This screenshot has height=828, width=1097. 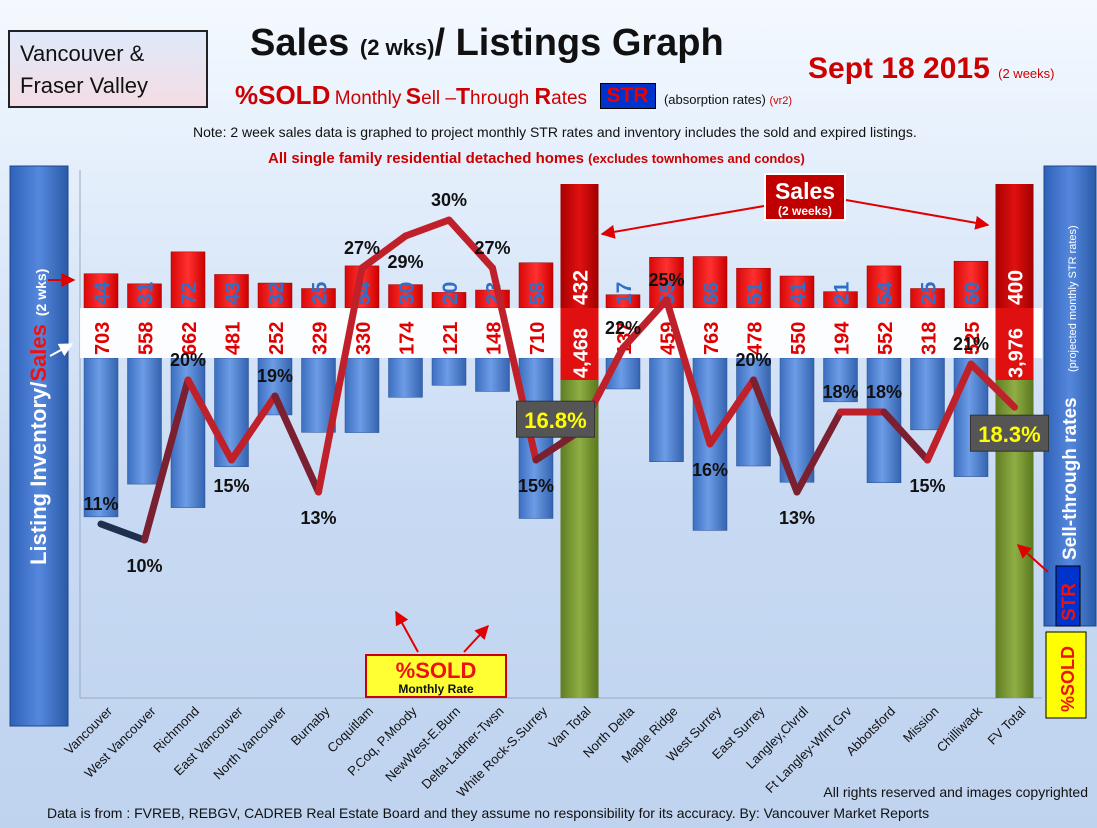 What do you see at coordinates (364, 338) in the screenshot?
I see `inventory-value-label: 330` at bounding box center [364, 338].